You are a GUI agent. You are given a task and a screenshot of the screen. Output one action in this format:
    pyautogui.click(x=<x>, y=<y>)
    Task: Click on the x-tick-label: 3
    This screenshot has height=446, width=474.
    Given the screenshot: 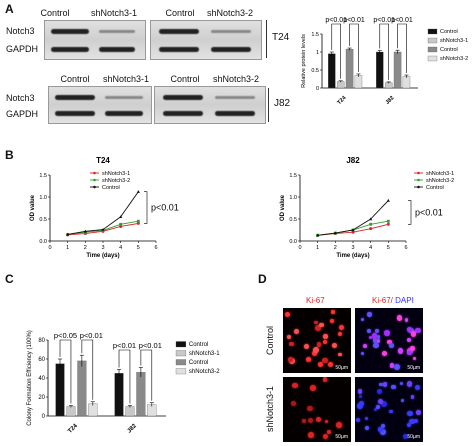 What is the action you would take?
    pyautogui.click(x=102, y=248)
    